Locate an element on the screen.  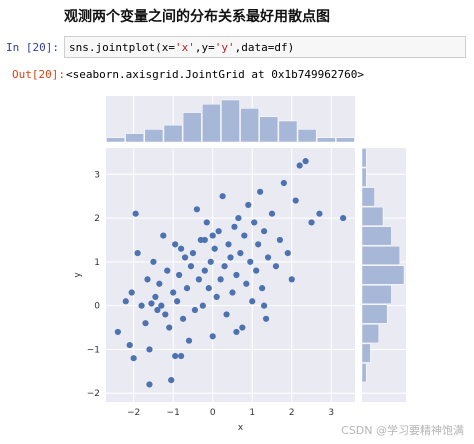
y-tick-label: −1 is located at coordinates (93, 350).